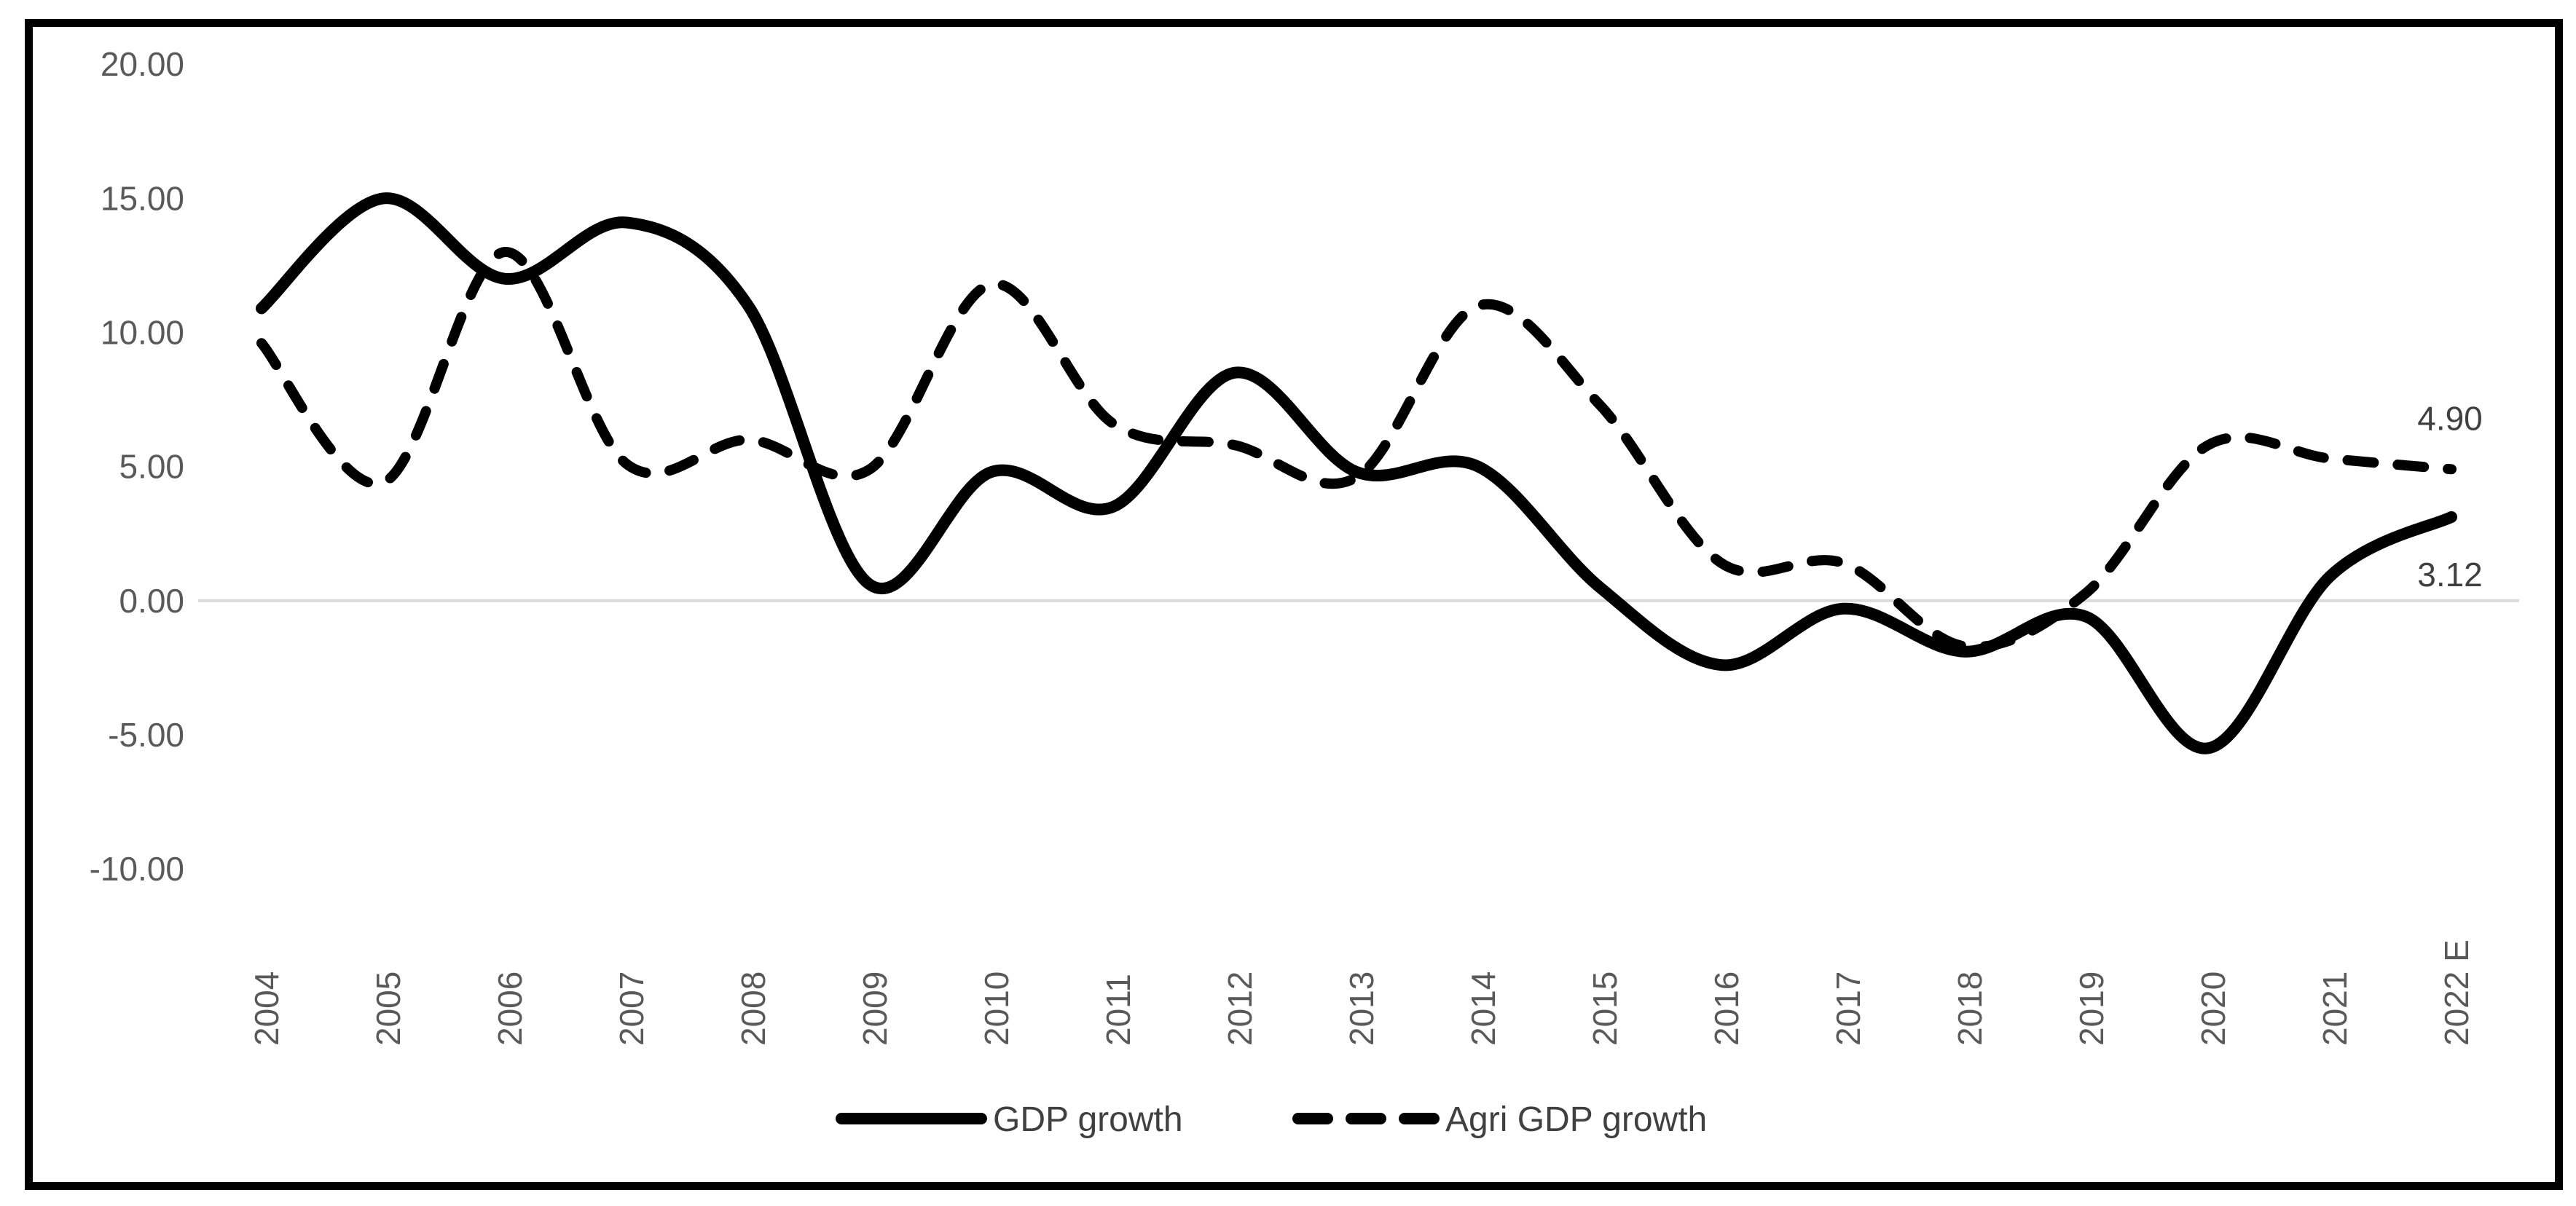 This screenshot has width=2576, height=1206. I want to click on x-axis-tick-label: 2022 E, so click(2456, 992).